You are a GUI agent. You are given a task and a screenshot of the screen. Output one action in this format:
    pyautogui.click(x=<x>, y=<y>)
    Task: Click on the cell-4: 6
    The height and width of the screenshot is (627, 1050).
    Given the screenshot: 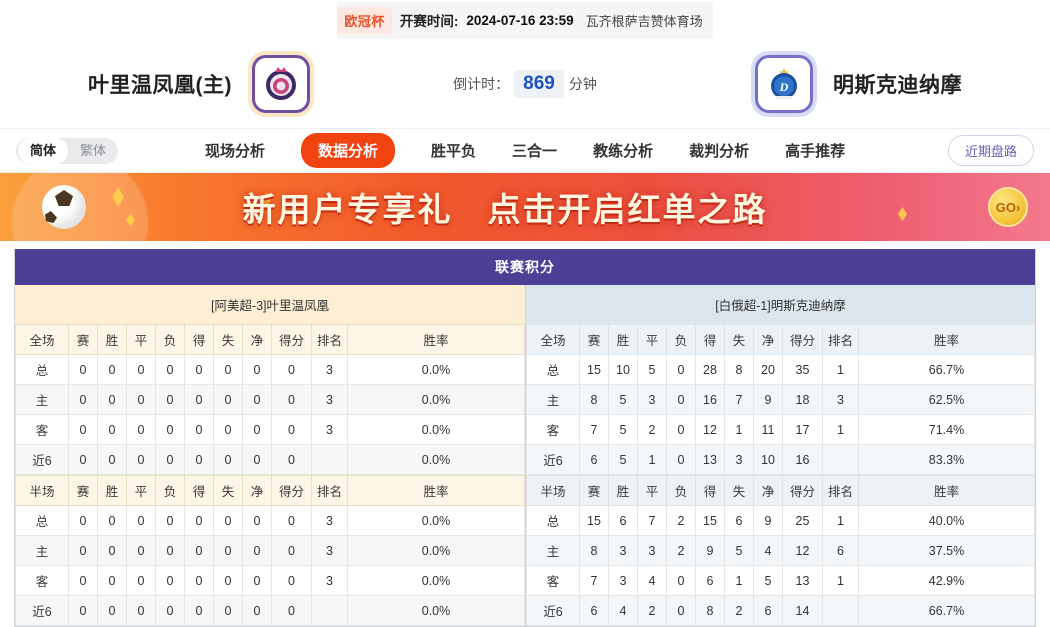 What is the action you would take?
    pyautogui.click(x=710, y=580)
    